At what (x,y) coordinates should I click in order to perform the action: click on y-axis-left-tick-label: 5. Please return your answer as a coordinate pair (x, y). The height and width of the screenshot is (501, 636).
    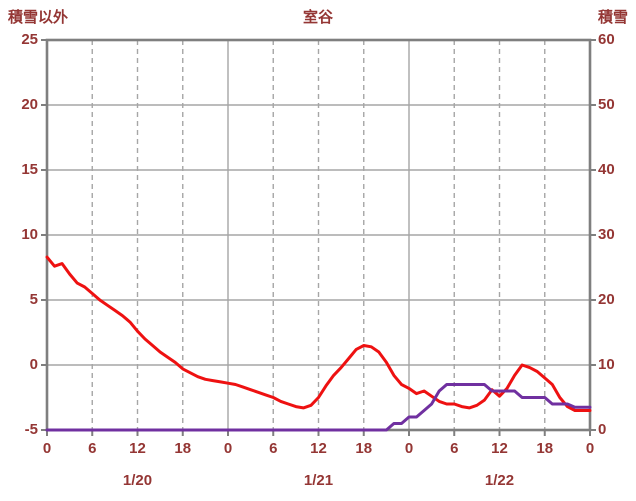
    Looking at the image, I should click on (33, 299).